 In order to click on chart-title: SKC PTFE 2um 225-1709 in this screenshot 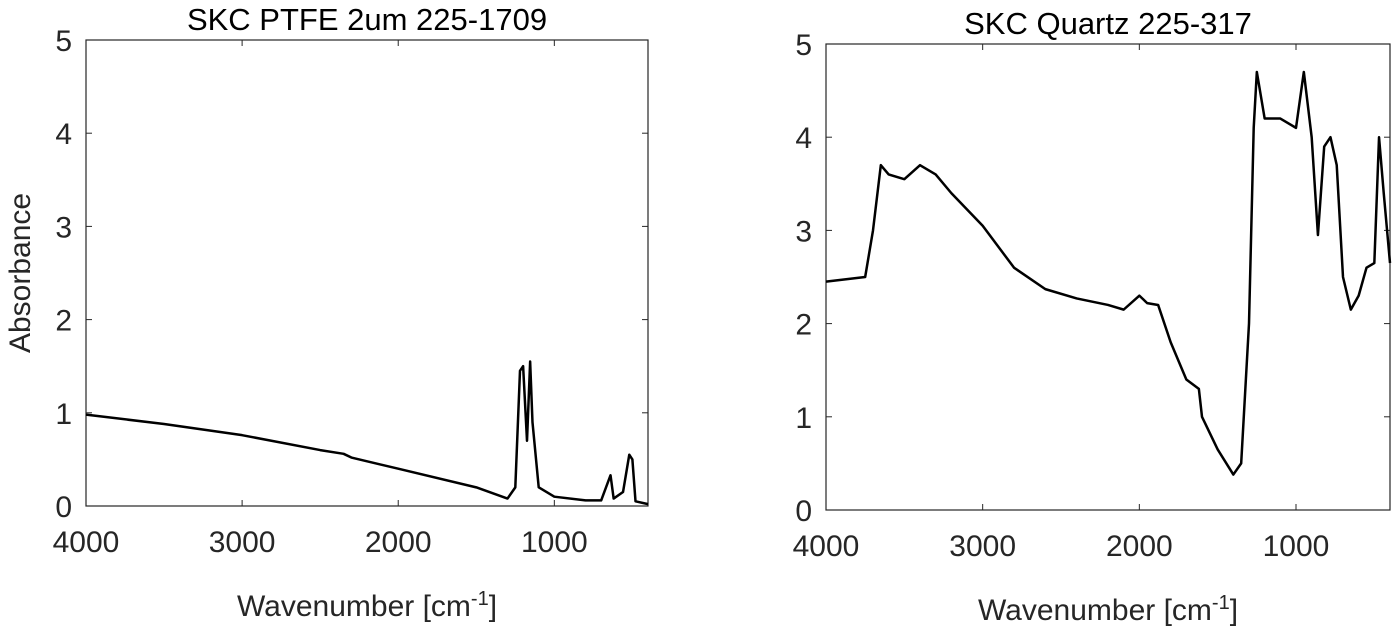, I will do `click(367, 19)`.